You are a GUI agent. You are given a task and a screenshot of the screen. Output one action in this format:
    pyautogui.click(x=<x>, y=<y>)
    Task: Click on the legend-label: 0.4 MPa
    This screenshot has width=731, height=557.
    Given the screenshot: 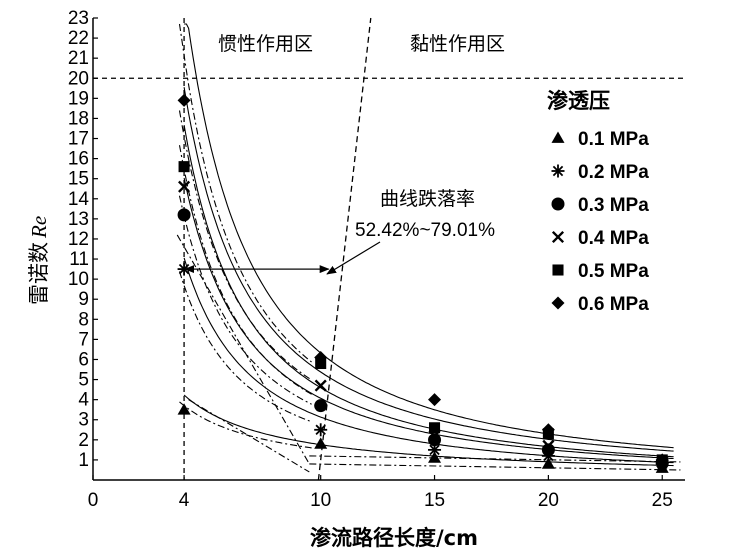 What is the action you would take?
    pyautogui.click(x=613, y=238)
    